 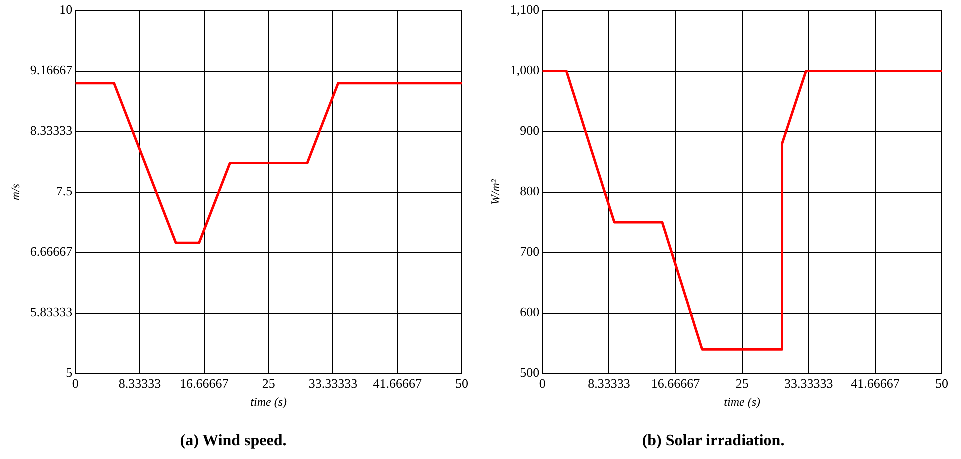 I want to click on y-axis-title: W/m², so click(x=495, y=192).